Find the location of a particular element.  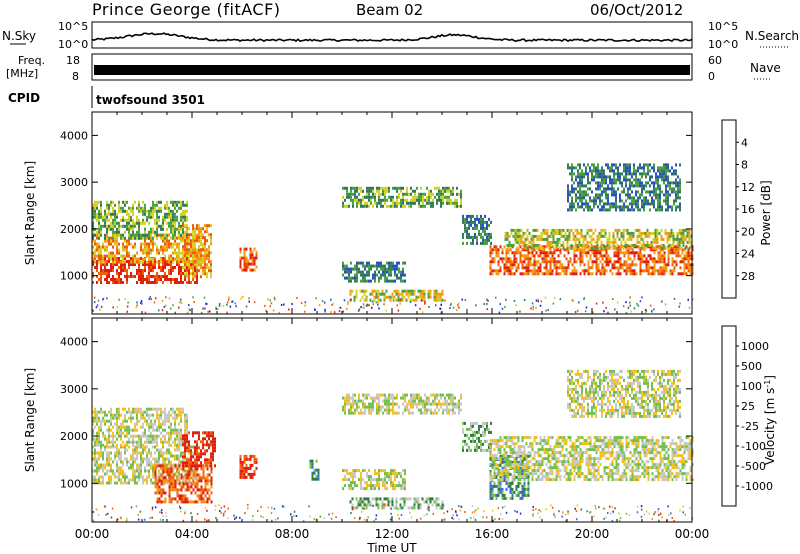

x-tick-label: 20:00 is located at coordinates (592, 534).